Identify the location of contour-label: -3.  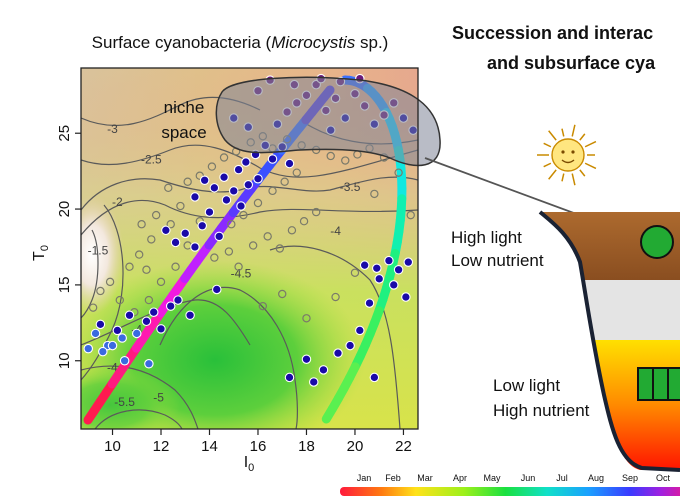
(112, 129).